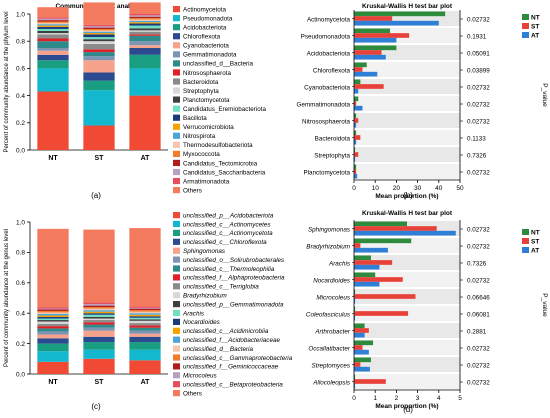 The height and width of the screenshot is (418, 550). Describe the element at coordinates (20, 96) in the screenshot. I see `y-tick-label: 0.4` at that location.